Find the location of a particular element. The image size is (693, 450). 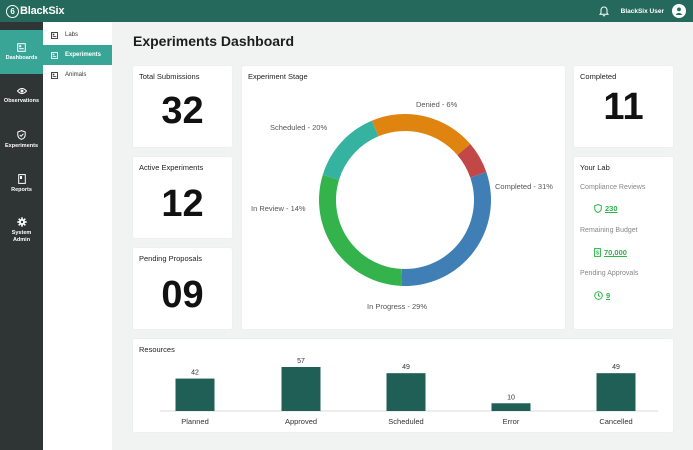

rail-item-experiments: Experiments is located at coordinates (21, 140).